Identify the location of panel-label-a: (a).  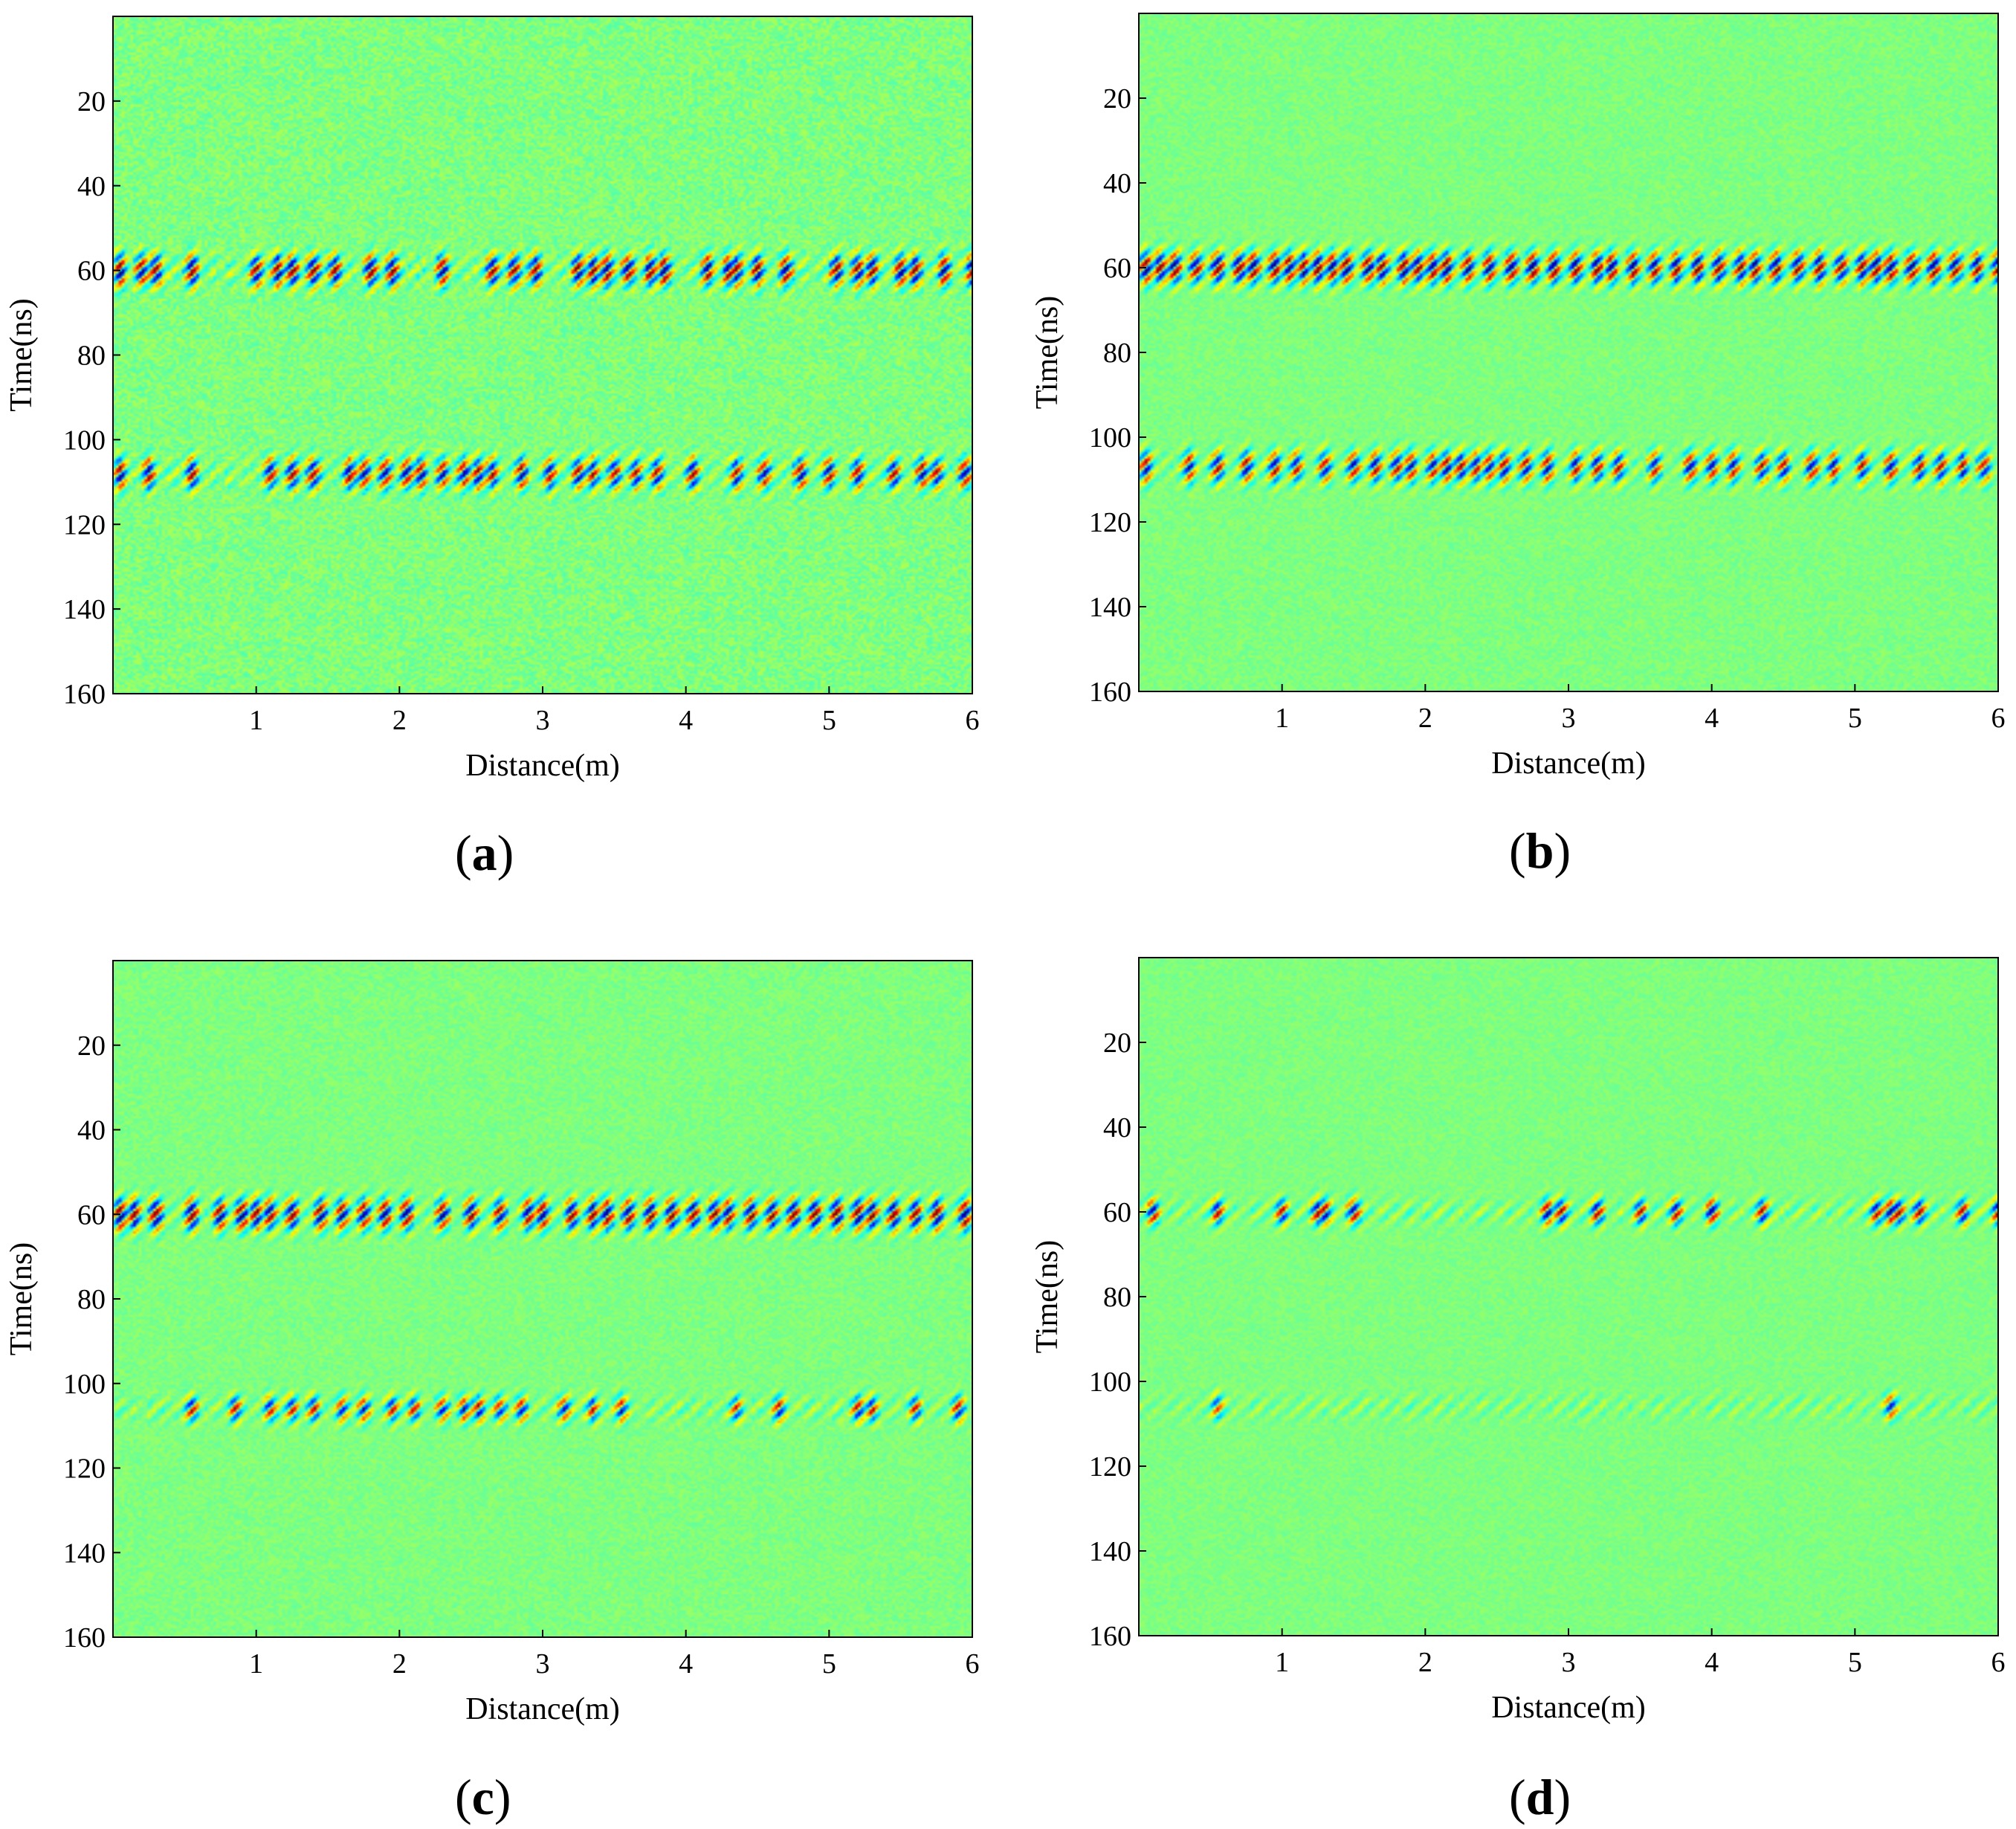
(485, 853).